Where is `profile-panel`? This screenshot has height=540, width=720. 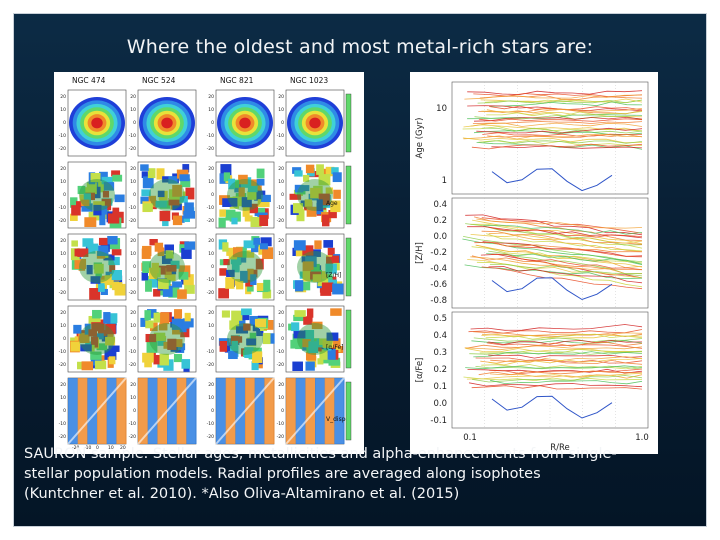 profile-panel is located at coordinates (550, 138).